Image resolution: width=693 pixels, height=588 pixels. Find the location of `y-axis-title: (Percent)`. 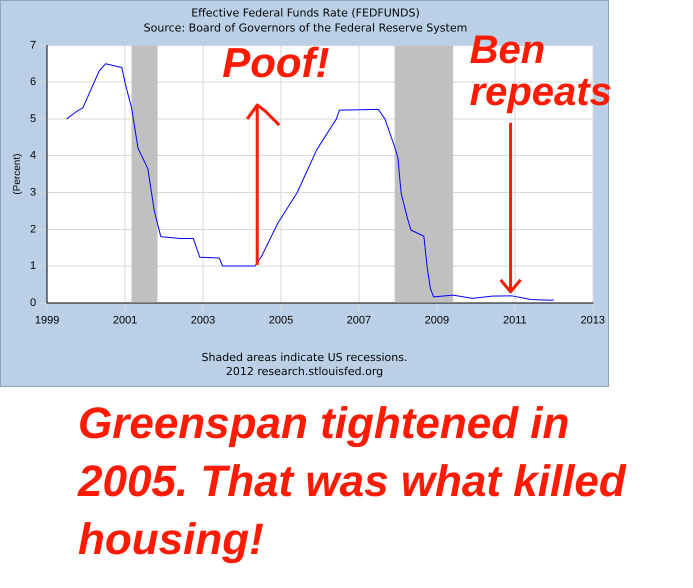

y-axis-title: (Percent) is located at coordinates (17, 174).